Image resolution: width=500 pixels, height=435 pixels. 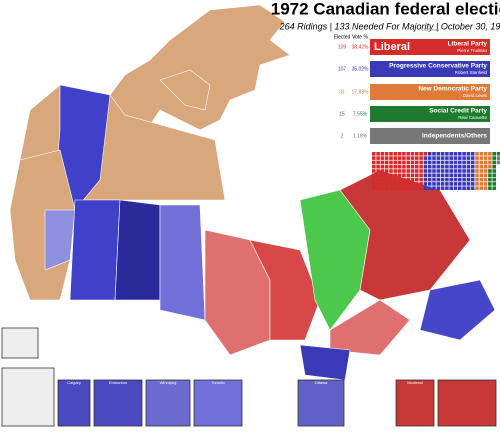 I want to click on party-name: Independents/Others, so click(x=454, y=136).